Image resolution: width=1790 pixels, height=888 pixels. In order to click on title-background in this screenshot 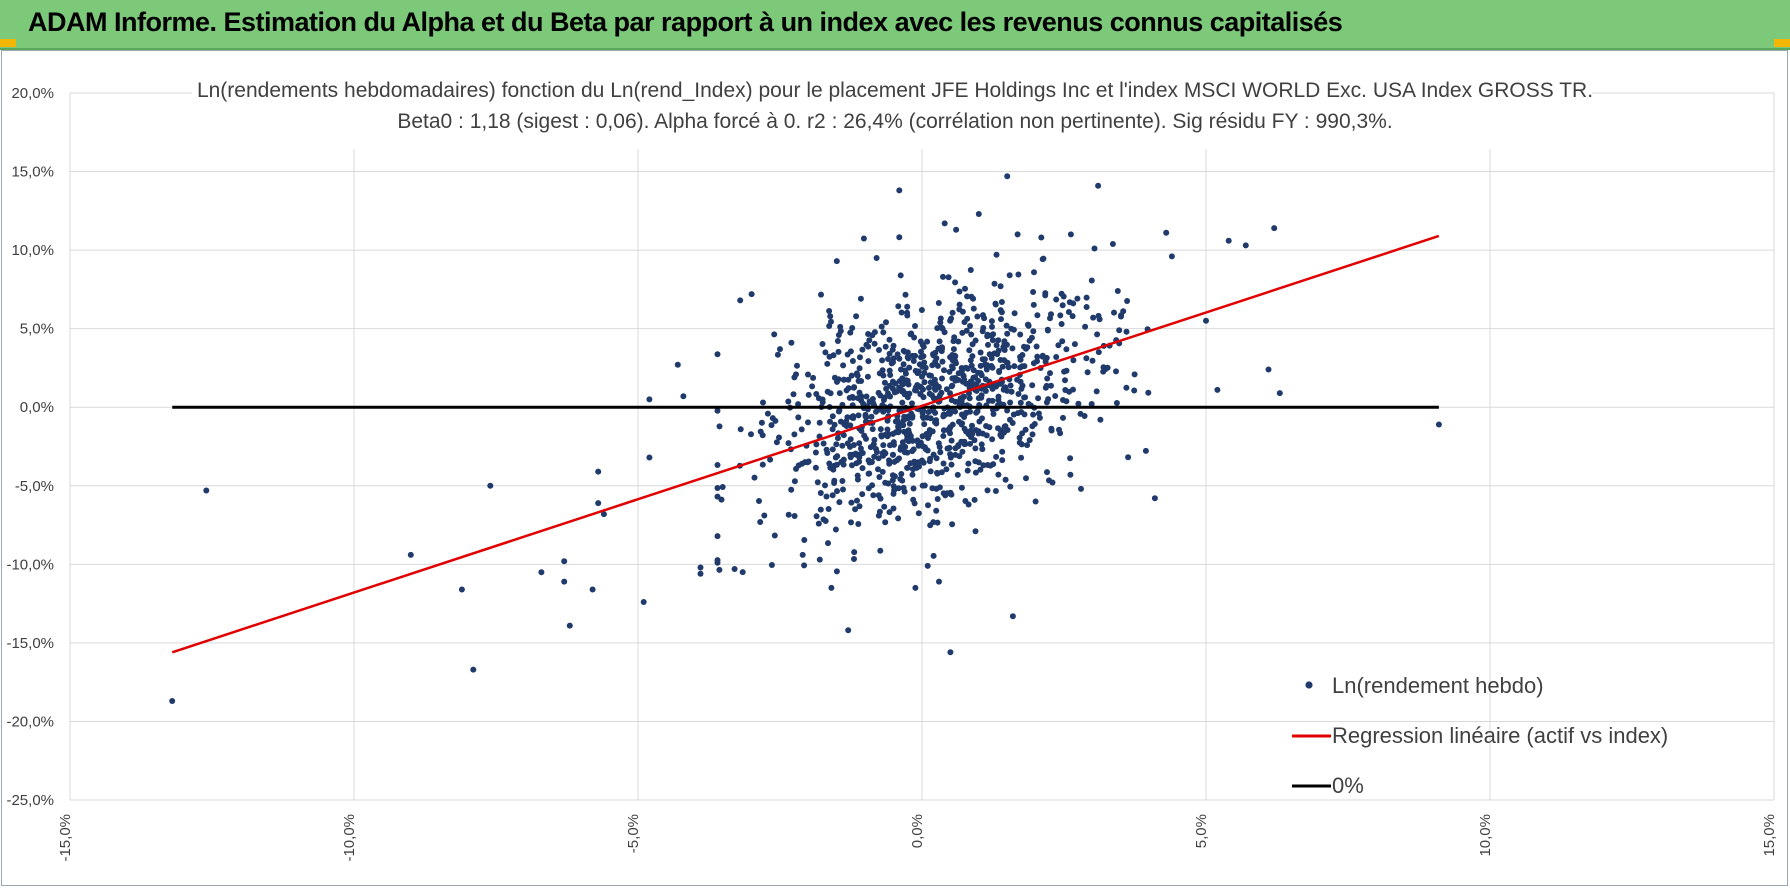, I will do `click(892, 110)`.